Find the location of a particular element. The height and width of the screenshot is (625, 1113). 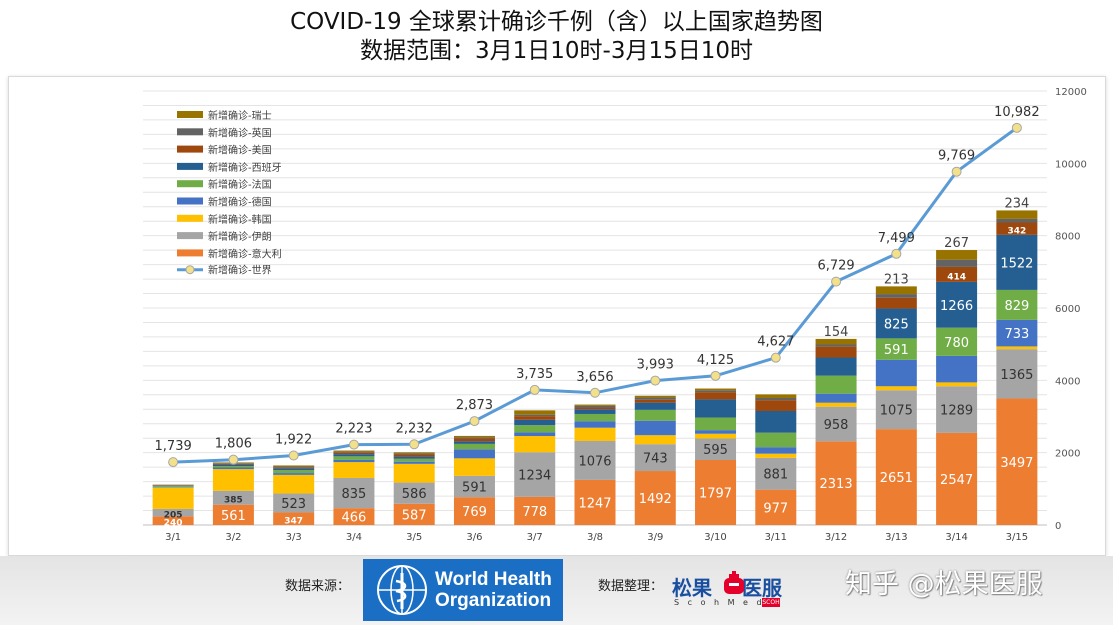

who-name-line-2: Organization is located at coordinates (493, 600).